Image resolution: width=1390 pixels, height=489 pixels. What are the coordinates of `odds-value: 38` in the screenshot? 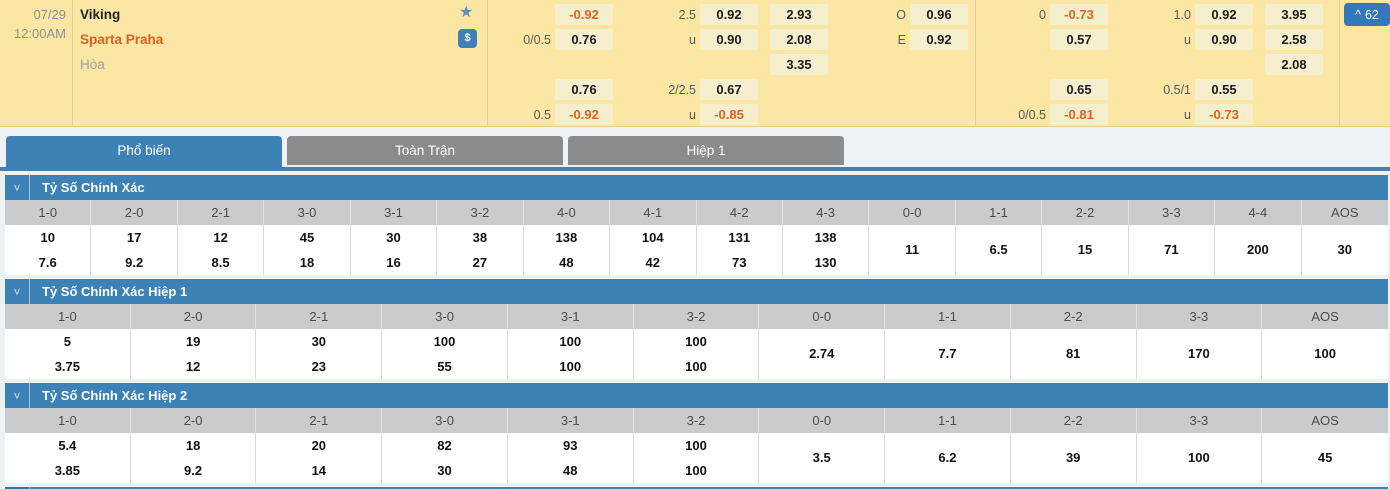 It's located at (480, 237).